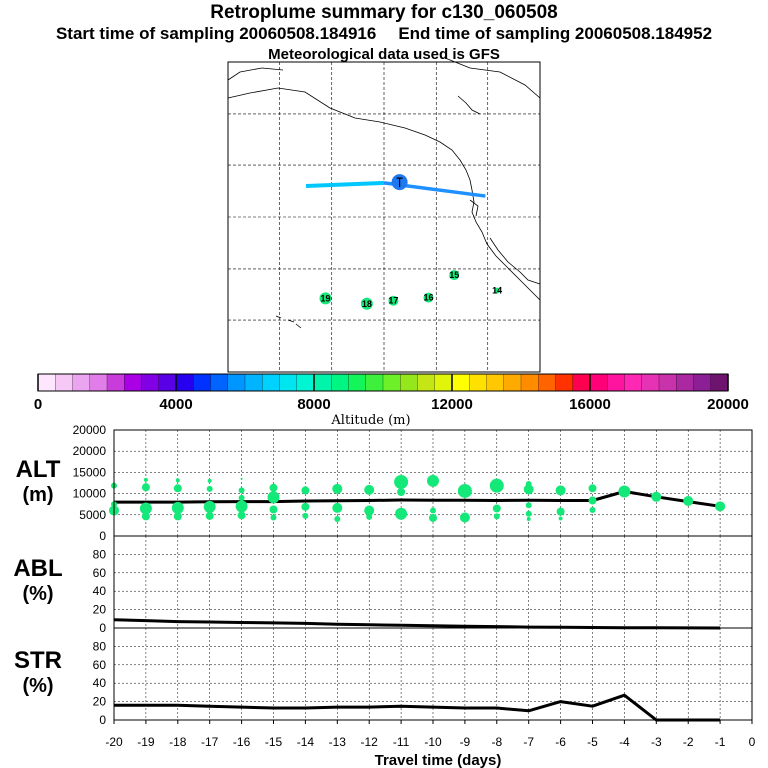  I want to click on coastline, so click(384, 193).